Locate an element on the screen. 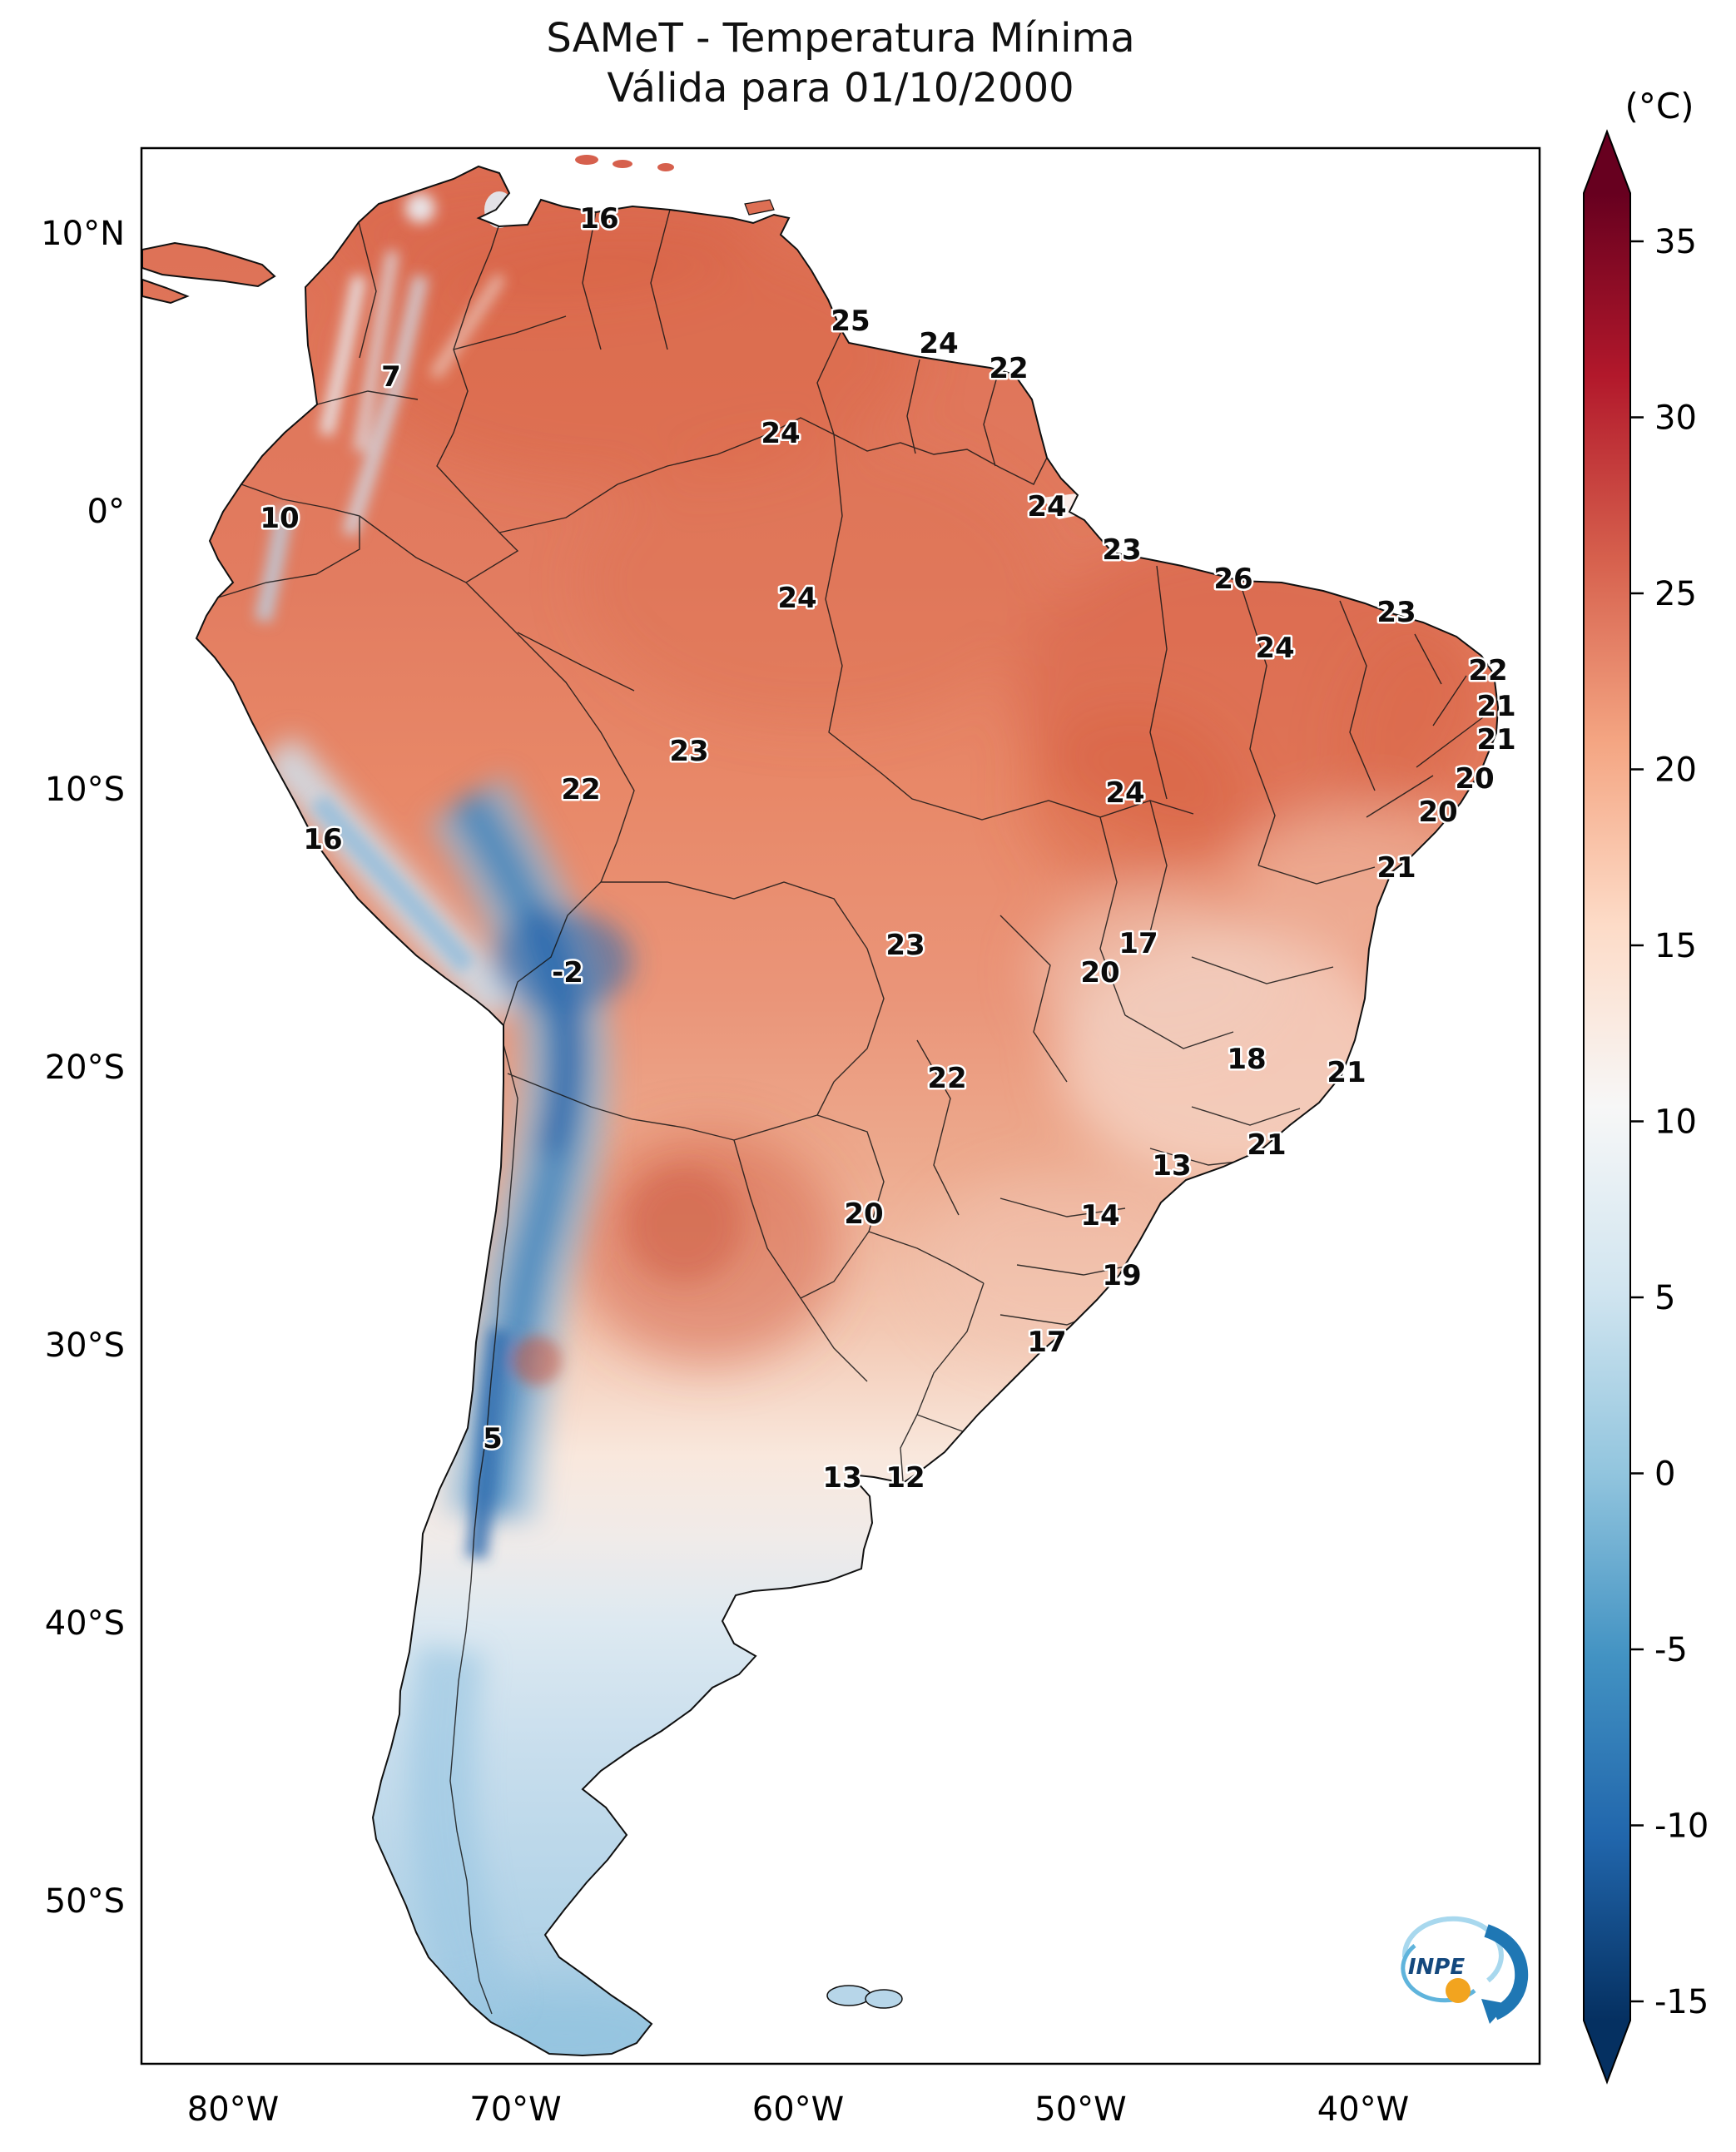 Image resolution: width=1736 pixels, height=2152 pixels. temp-value-label: 12 is located at coordinates (905, 1478).